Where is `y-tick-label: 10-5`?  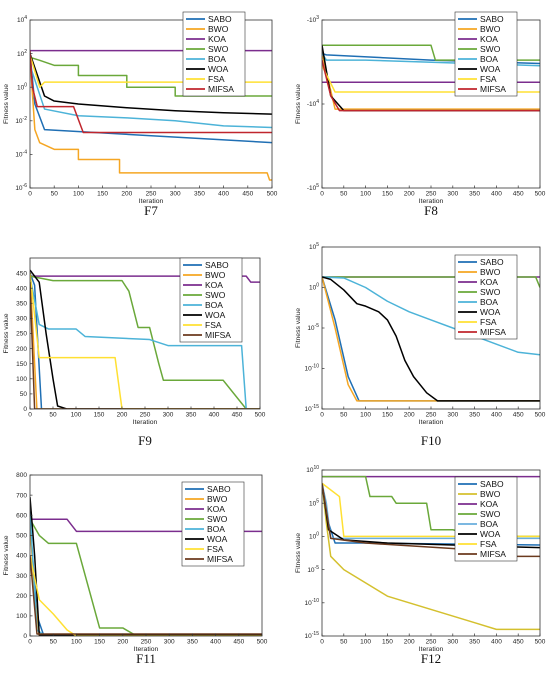
y-tick-label: 10-5 is located at coordinates (313, 569).